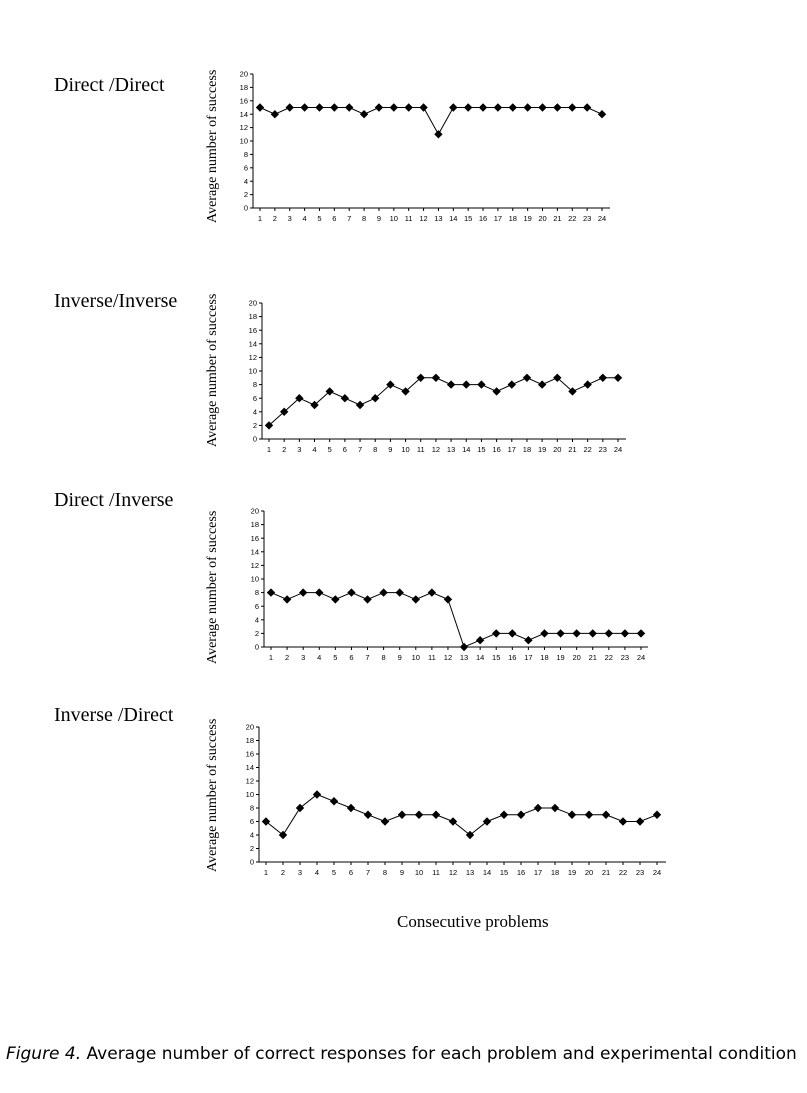  What do you see at coordinates (468, 218) in the screenshot?
I see `x-tick-label-direct-direct: 15` at bounding box center [468, 218].